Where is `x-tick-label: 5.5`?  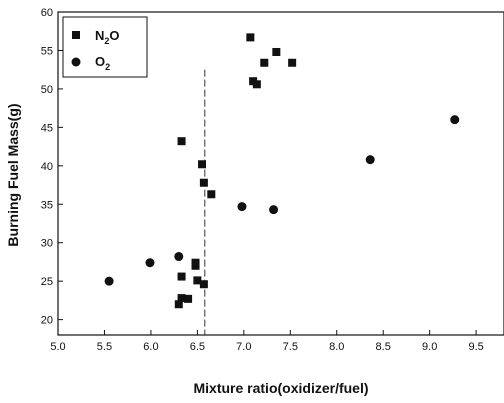
x-tick-label: 5.5 is located at coordinates (104, 347).